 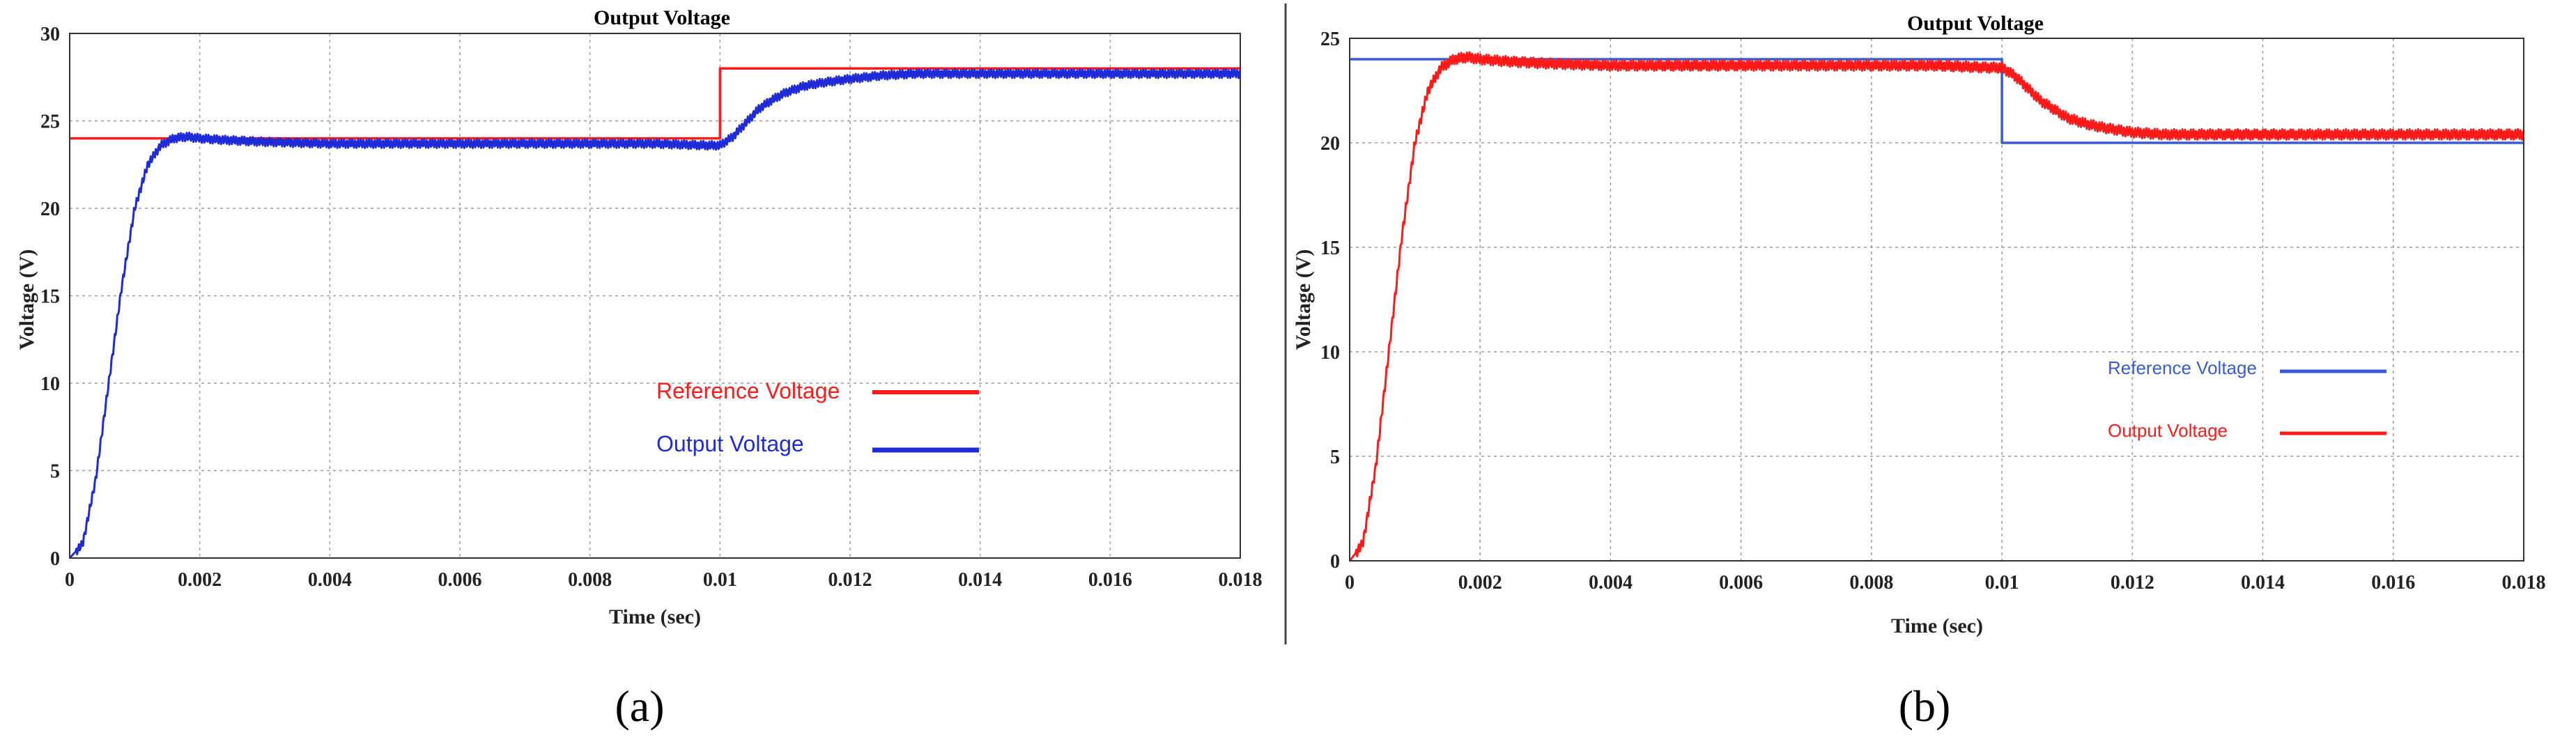 What do you see at coordinates (662, 17) in the screenshot?
I see `chart-a-title: Output Voltage` at bounding box center [662, 17].